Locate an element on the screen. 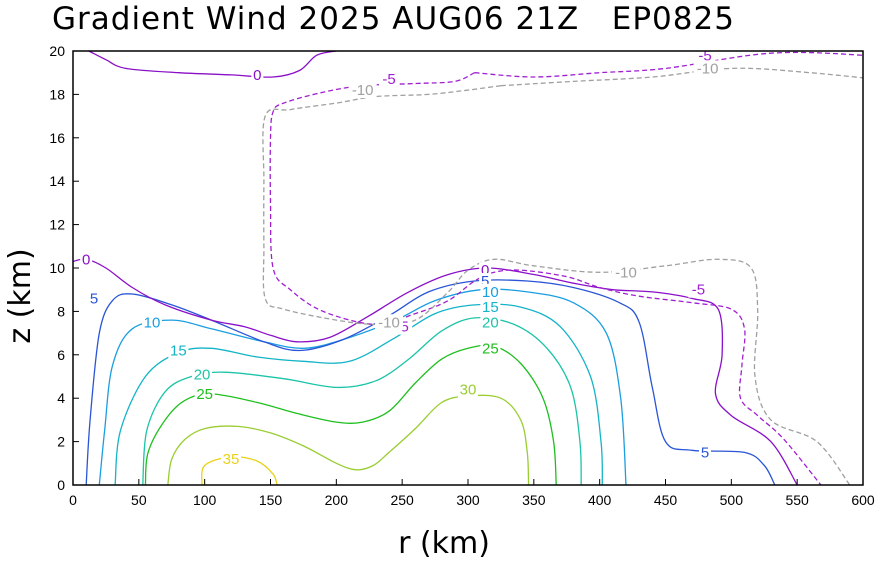 The width and height of the screenshot is (879, 561). contour-label-10-bg is located at coordinates (389, 79).